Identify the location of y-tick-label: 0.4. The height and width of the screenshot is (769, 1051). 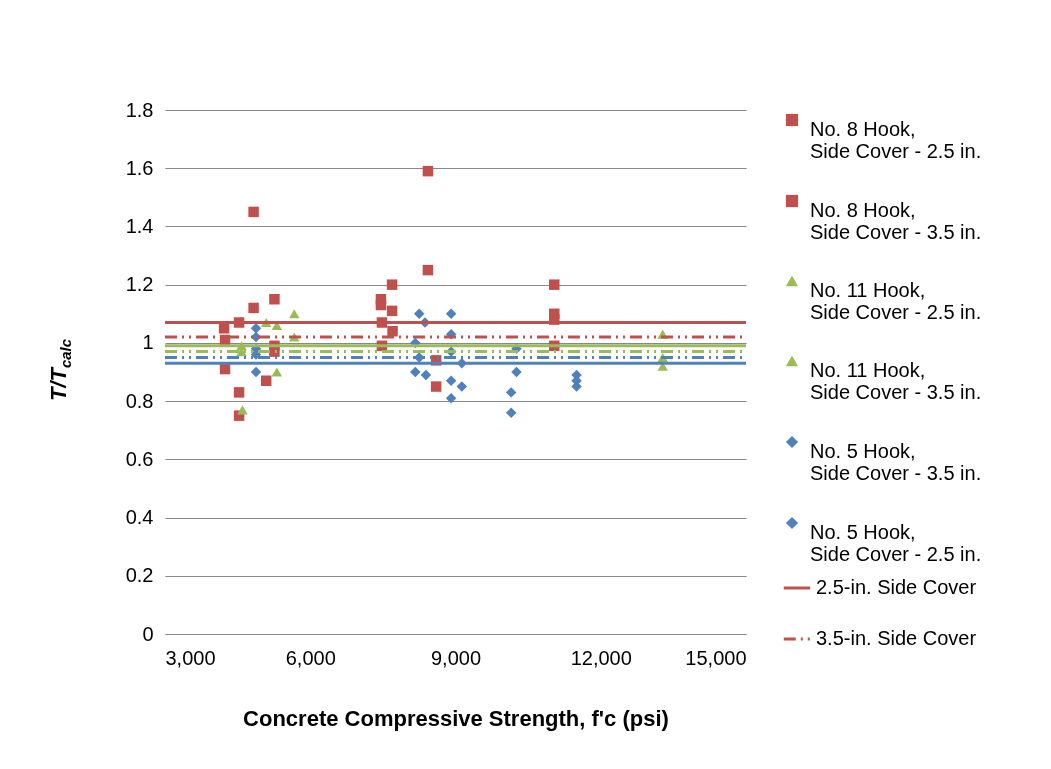
(139, 517).